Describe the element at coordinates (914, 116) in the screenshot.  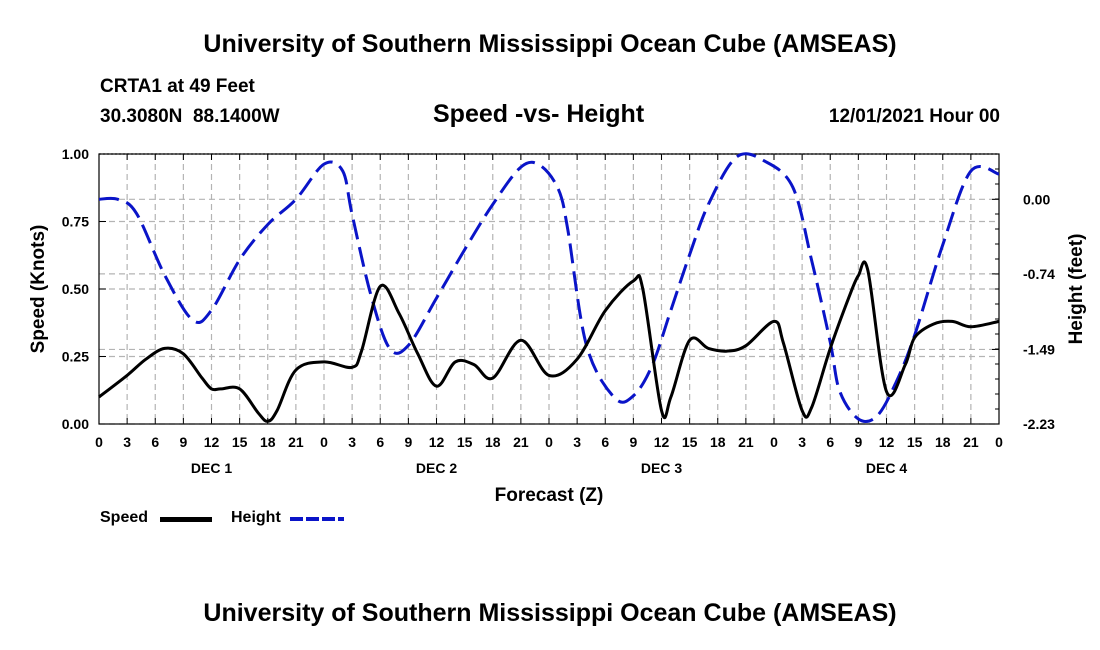
I see `forecast-datetime: 12/01/2021 Hour 00` at that location.